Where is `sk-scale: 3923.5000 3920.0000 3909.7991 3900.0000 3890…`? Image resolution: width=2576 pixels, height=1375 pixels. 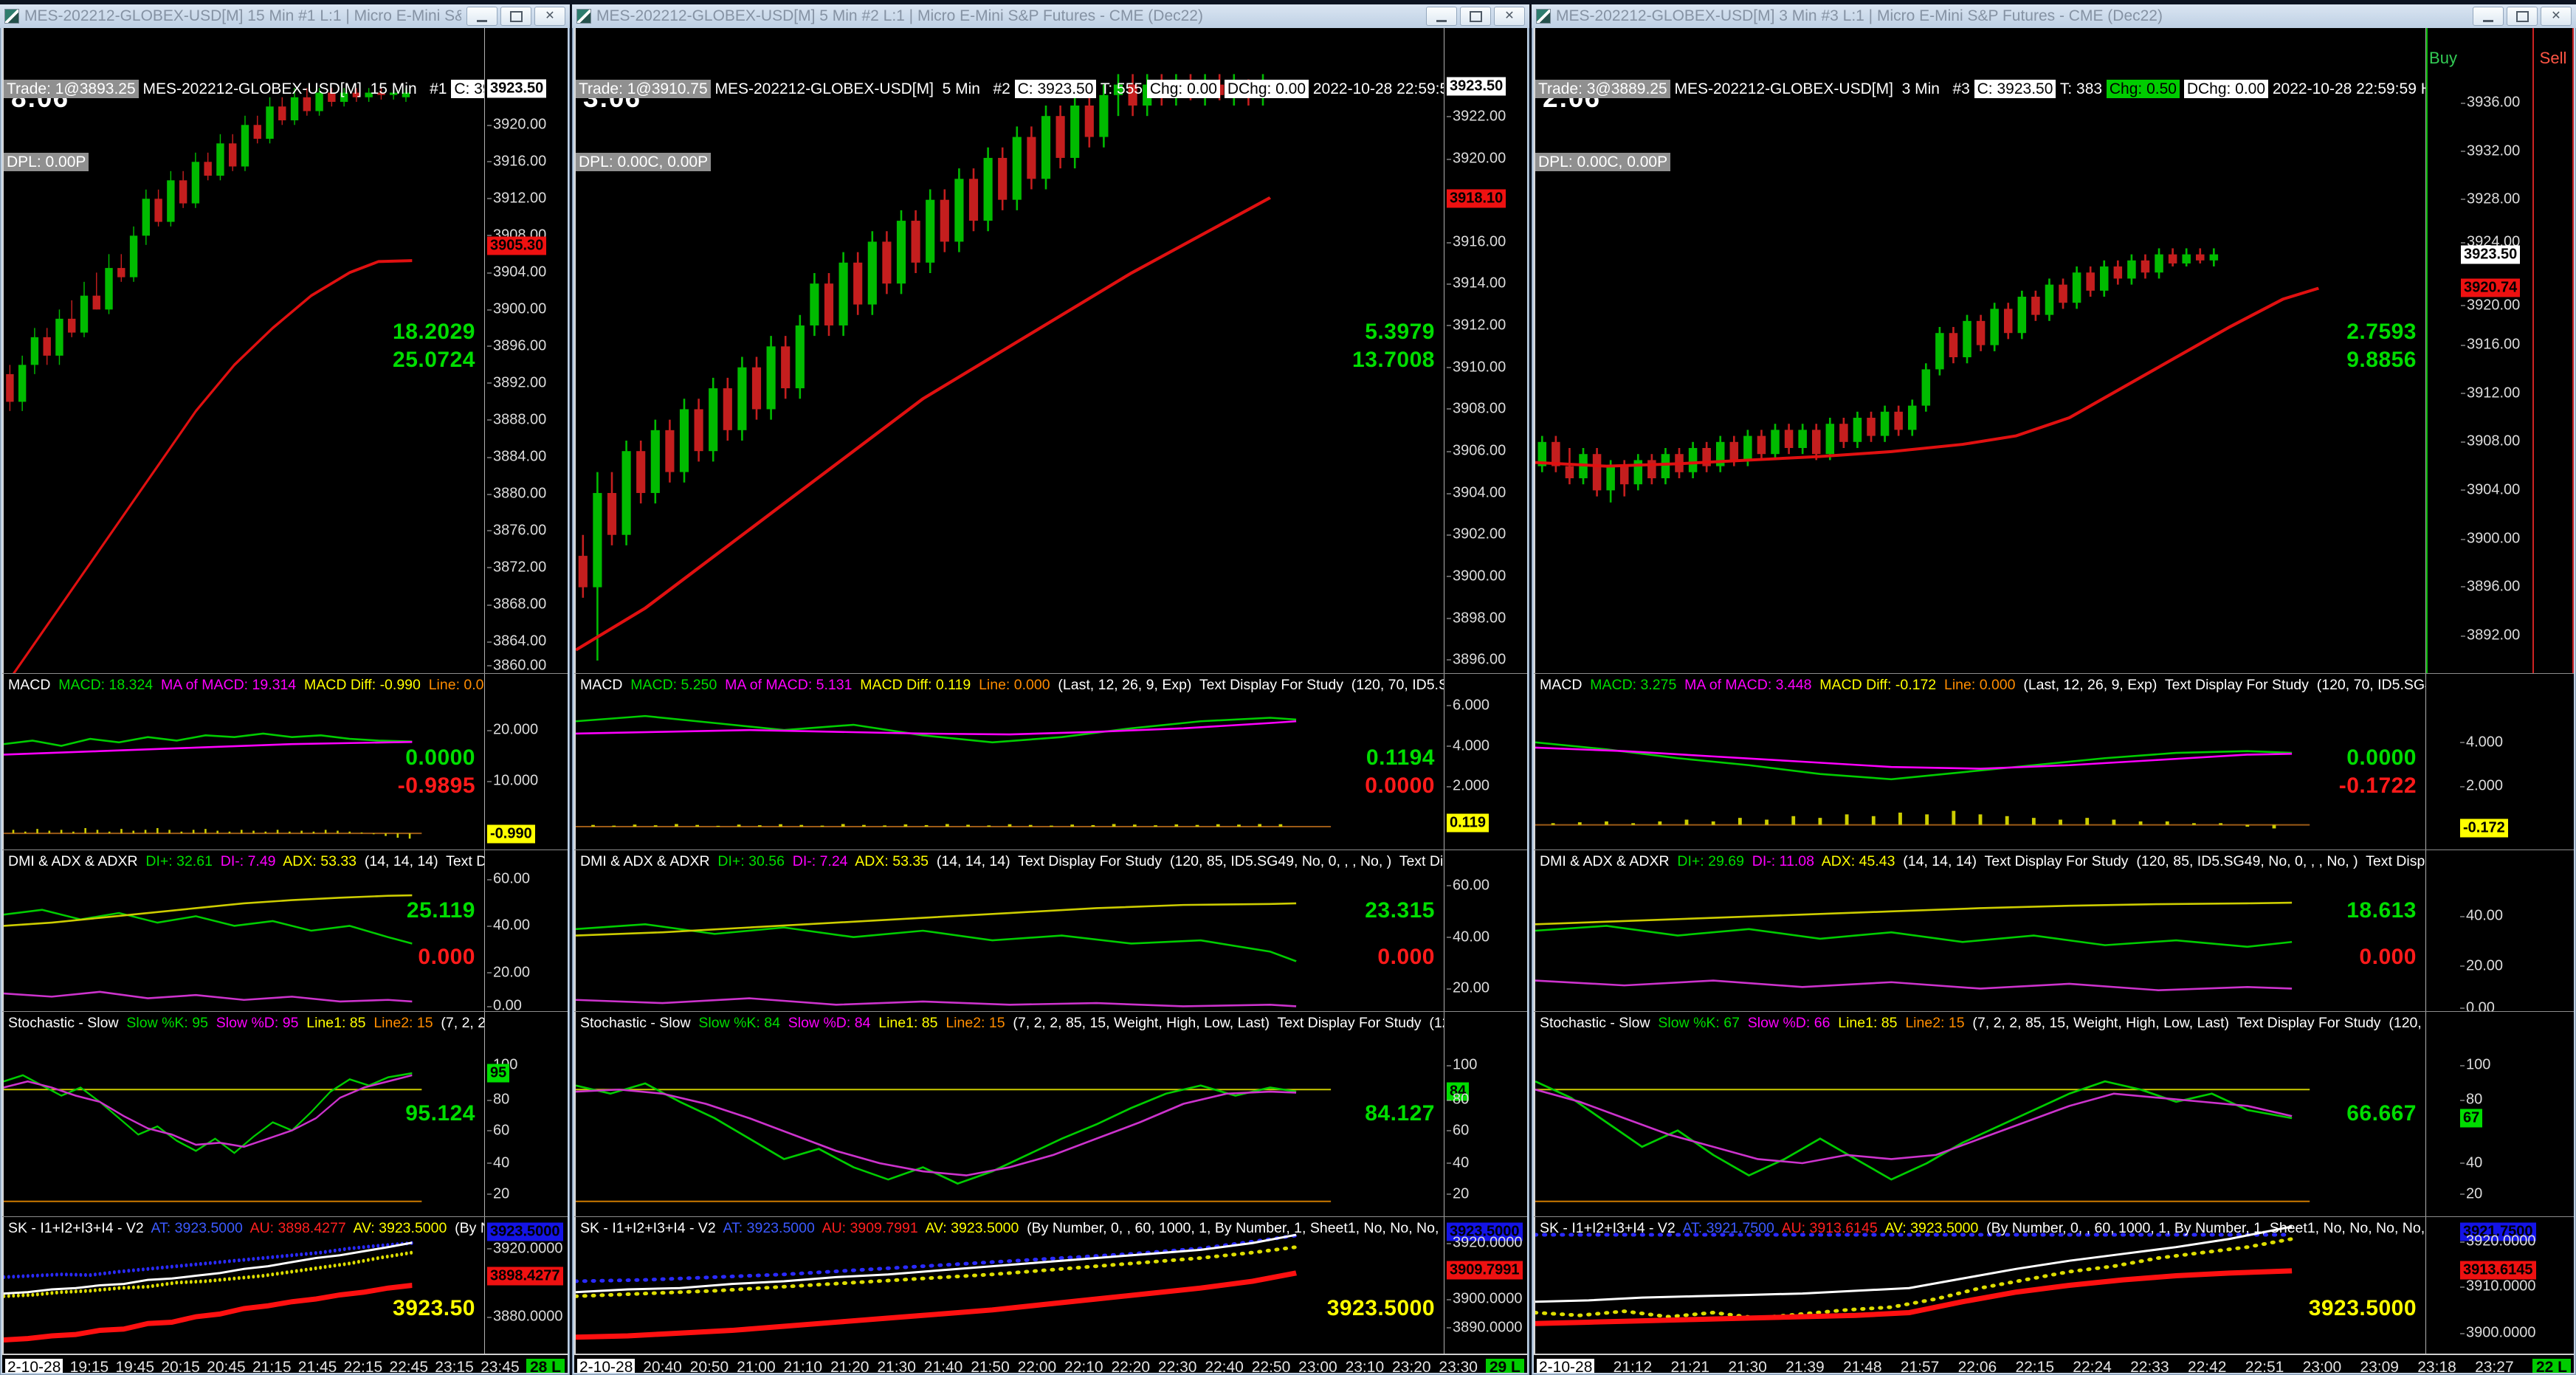
sk-scale: 3923.5000 3920.0000 3909.7991 3900.0000 3890… is located at coordinates (1485, 1285).